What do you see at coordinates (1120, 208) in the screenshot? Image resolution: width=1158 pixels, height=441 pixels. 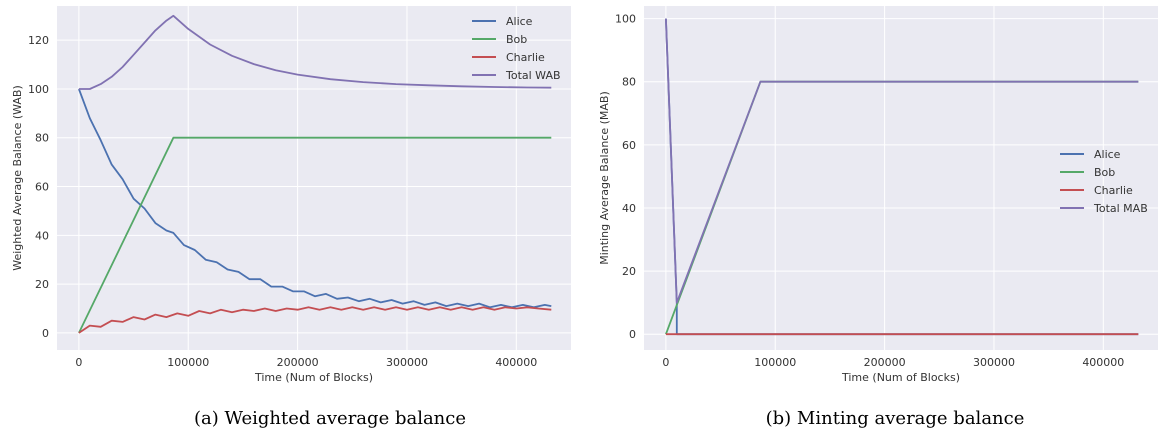 I see `legend-label: Total MAB` at bounding box center [1120, 208].